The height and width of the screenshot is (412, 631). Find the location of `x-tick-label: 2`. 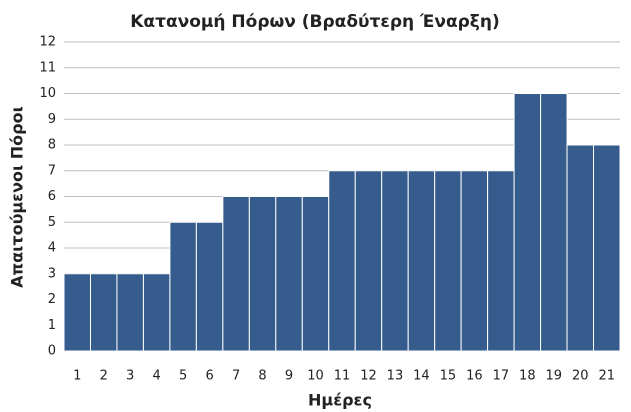

x-tick-label: 2 is located at coordinates (104, 376).